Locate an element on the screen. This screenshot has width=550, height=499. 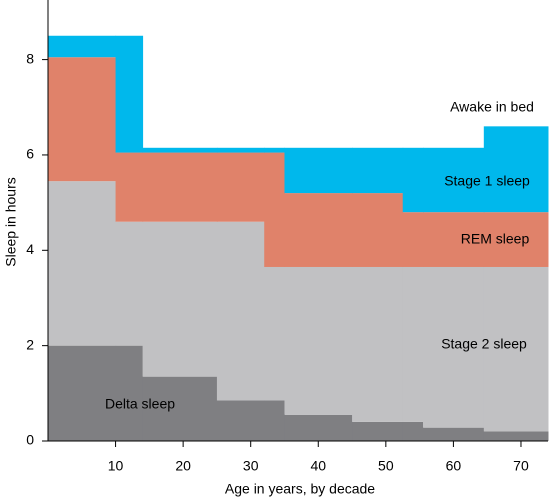
x-tick-label: 70 is located at coordinates (521, 466).